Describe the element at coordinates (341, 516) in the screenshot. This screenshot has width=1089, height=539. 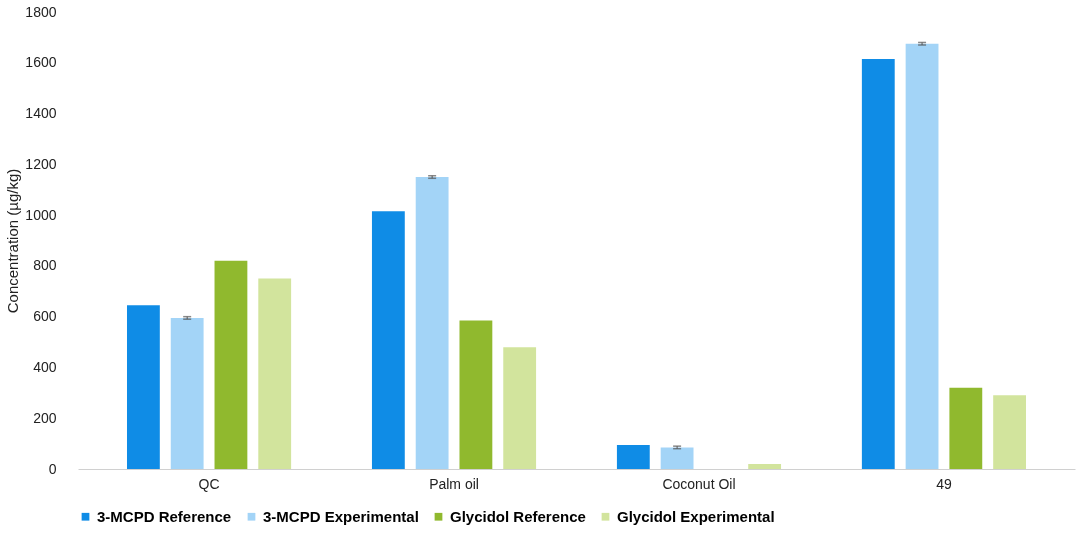
I see `legend-label: 3-MCPD Experimental` at that location.